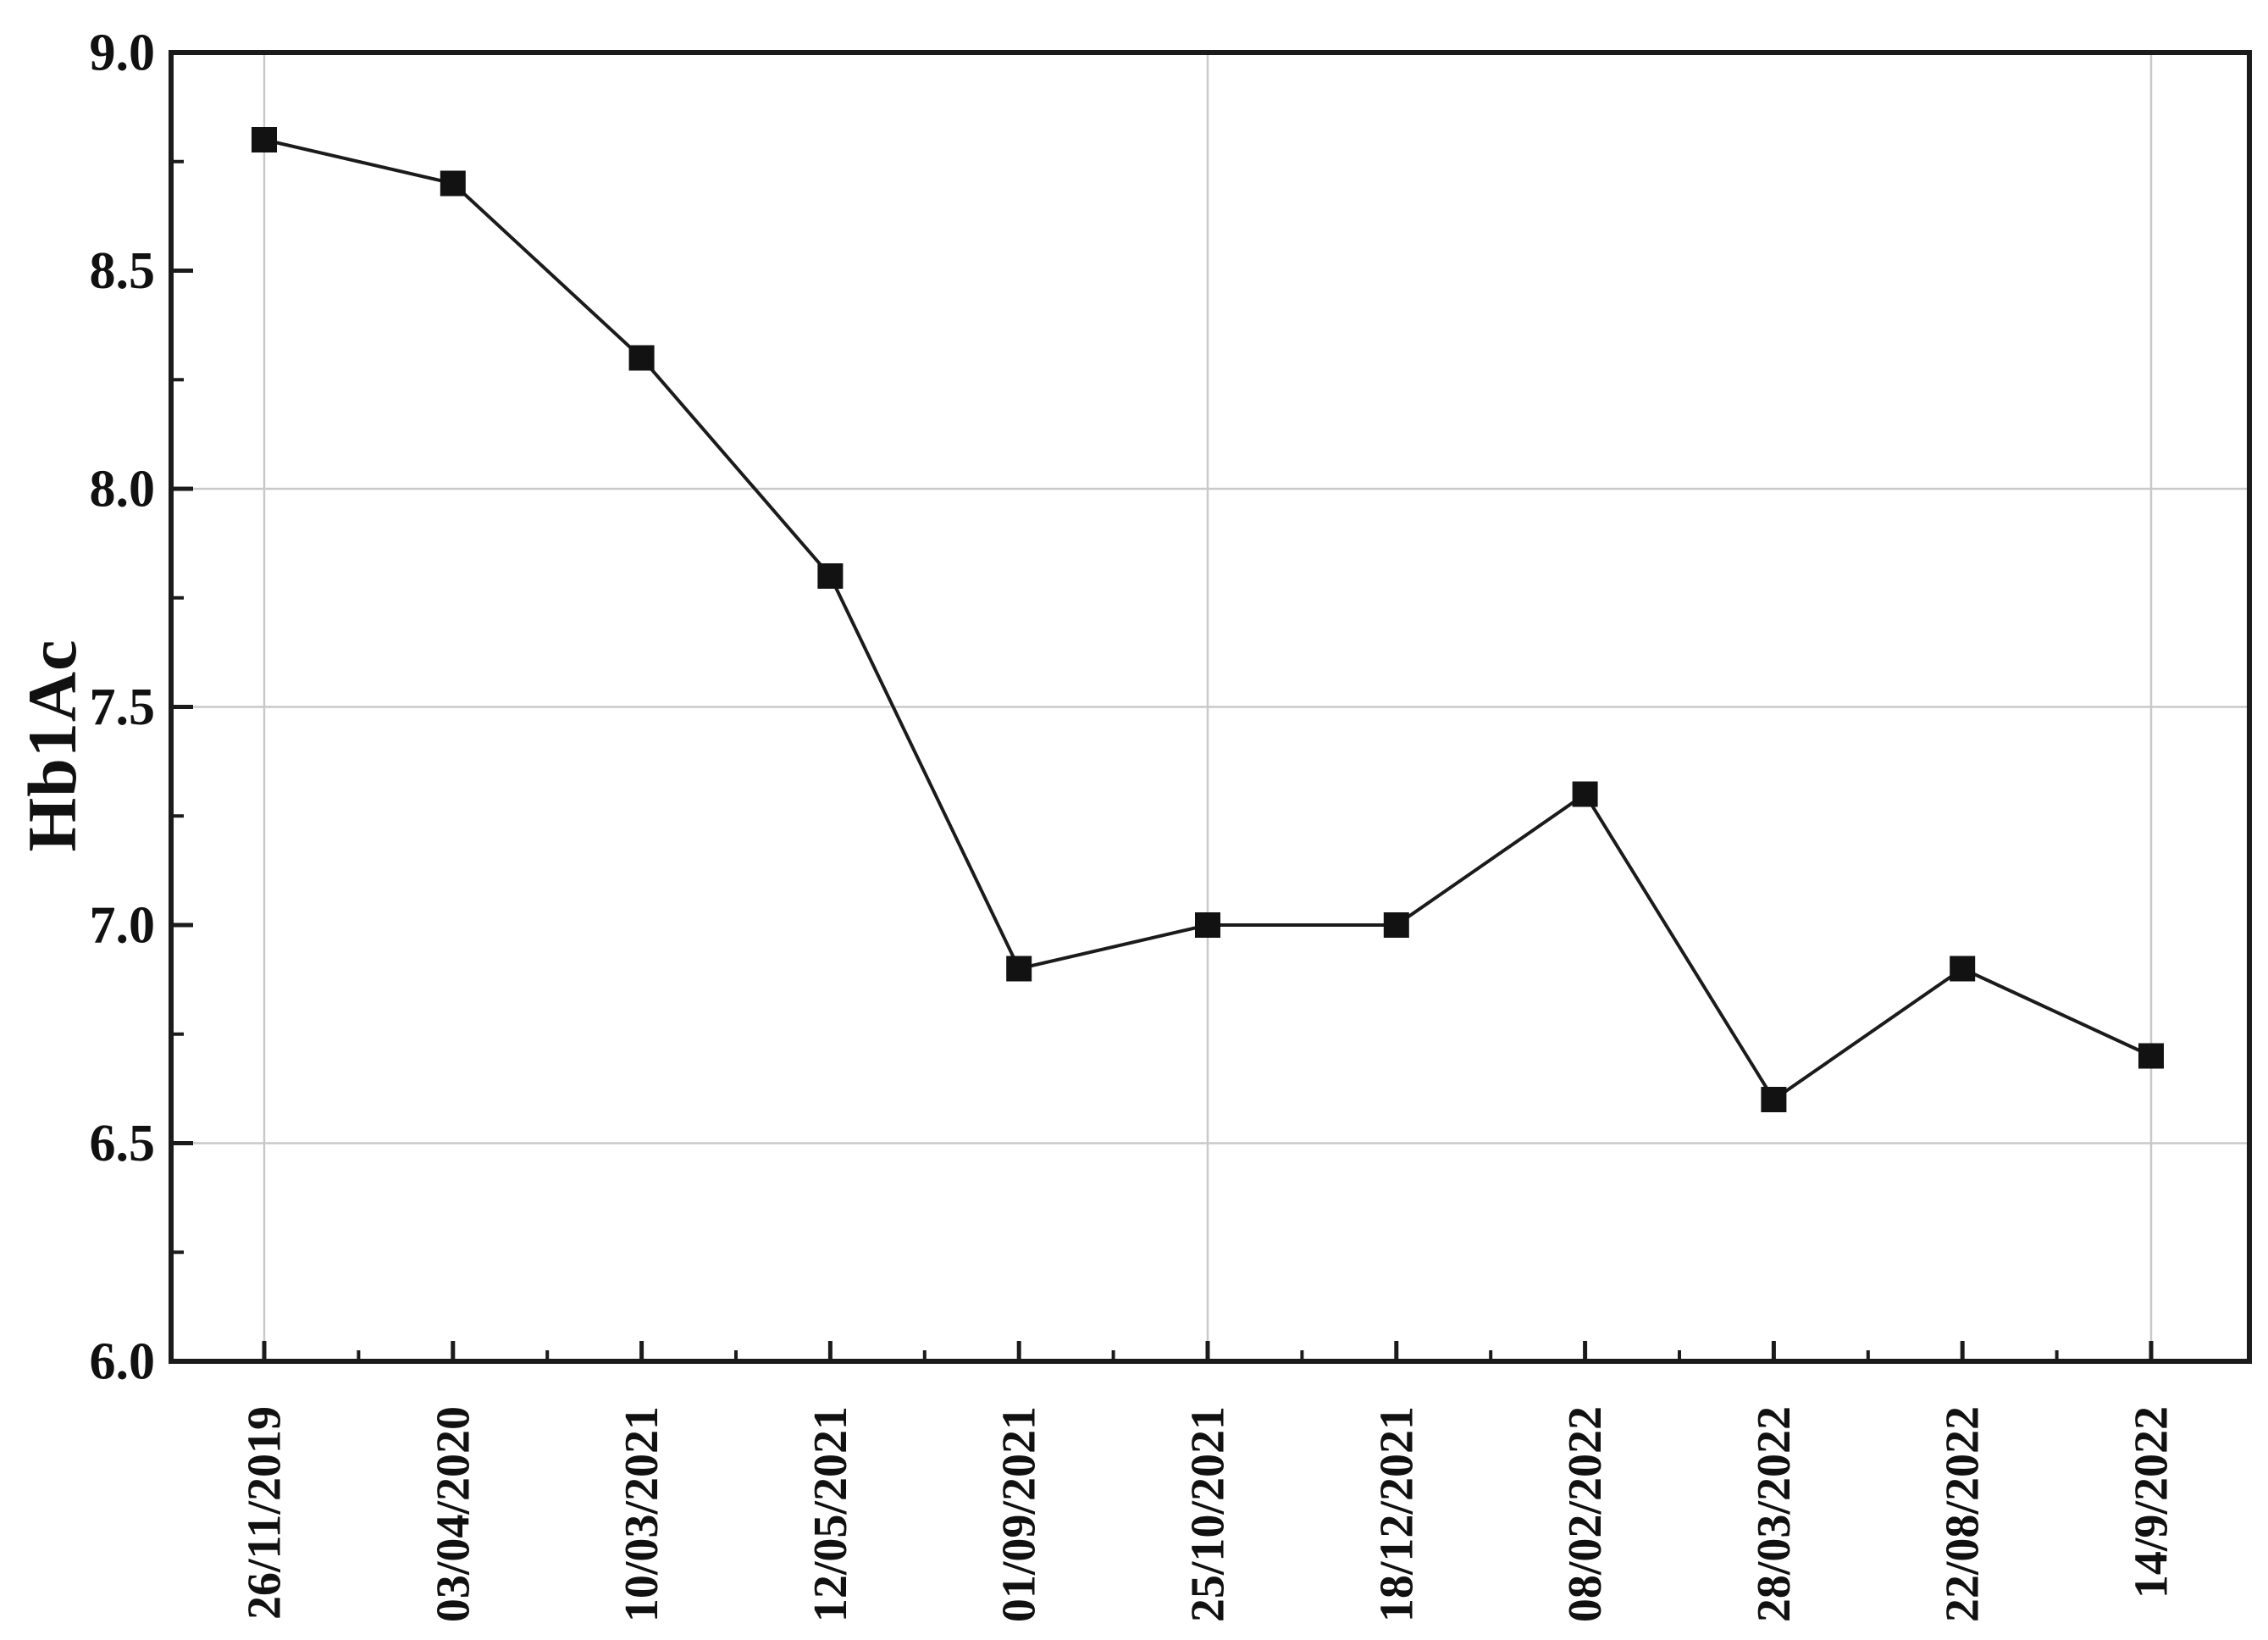 The image size is (2268, 1640). What do you see at coordinates (123, 1361) in the screenshot?
I see `y-tick-label: 6.0` at bounding box center [123, 1361].